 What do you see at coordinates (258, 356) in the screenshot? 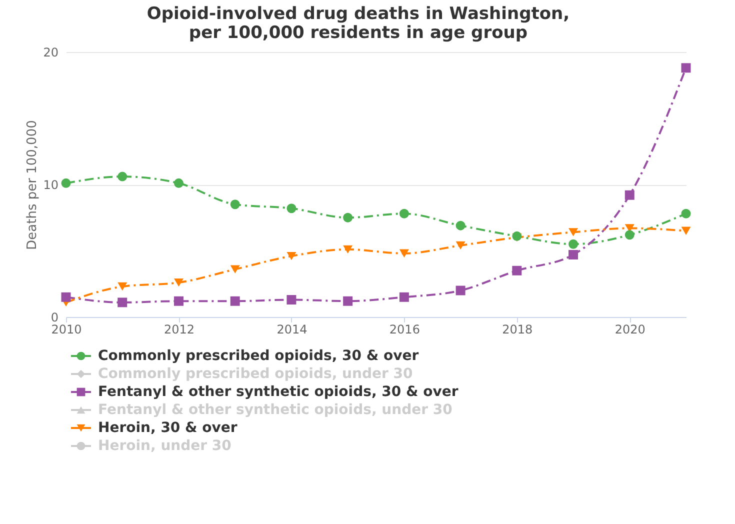
I see `legend-label: Commonly prescribed opioids, 30 & over` at bounding box center [258, 356].